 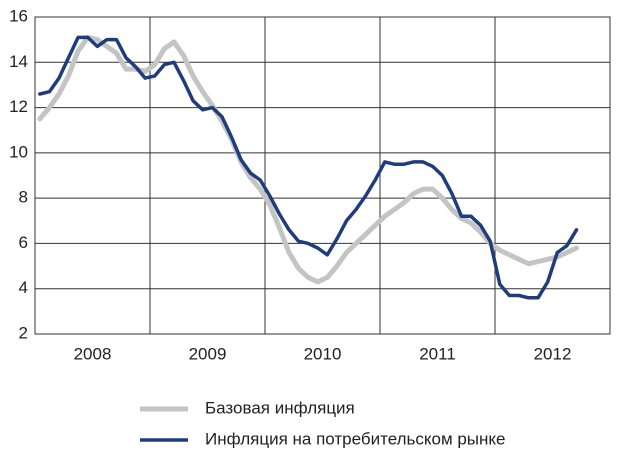 What do you see at coordinates (23, 332) in the screenshot?
I see `y-tick-label: 2` at bounding box center [23, 332].